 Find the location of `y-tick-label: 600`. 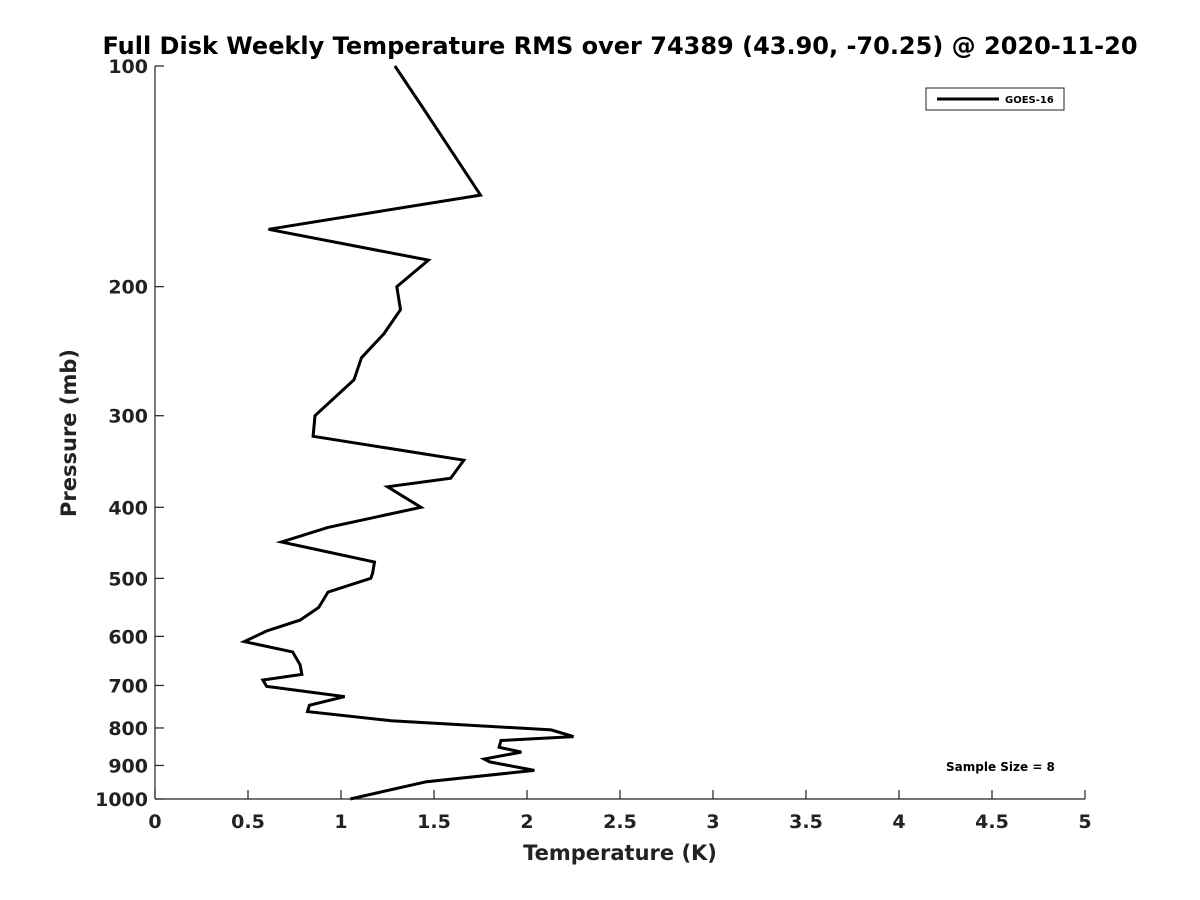

y-tick-label: 600 is located at coordinates (128, 637).